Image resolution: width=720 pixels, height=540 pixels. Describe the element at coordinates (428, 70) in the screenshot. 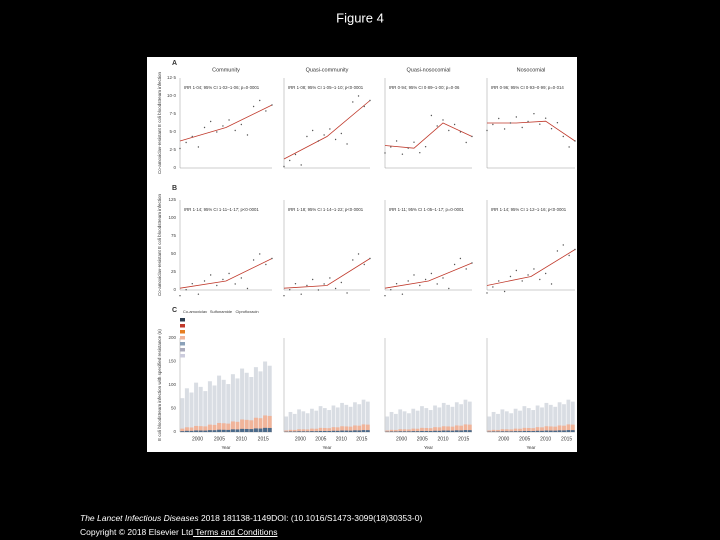

I see `column-title: Quasi-nosocomial` at that location.